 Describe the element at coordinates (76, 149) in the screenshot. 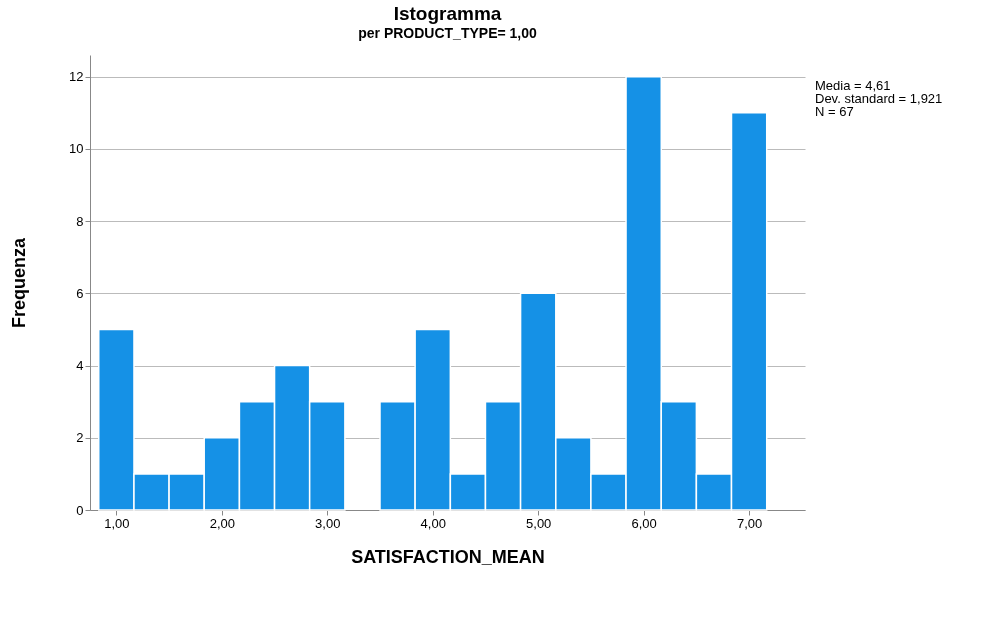

I see `y-tick-label: 10` at that location.